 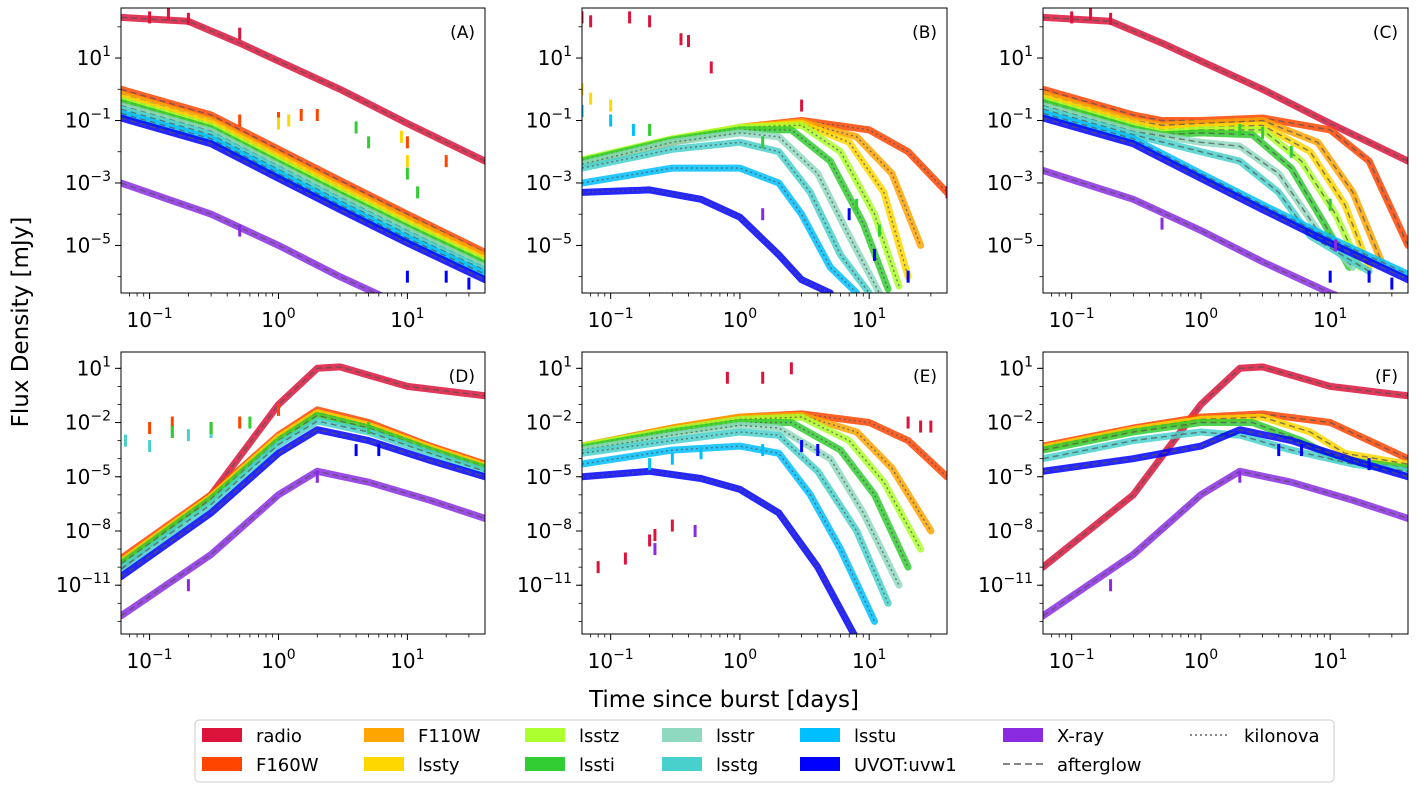 I want to click on panel-label: (E), so click(x=925, y=377).